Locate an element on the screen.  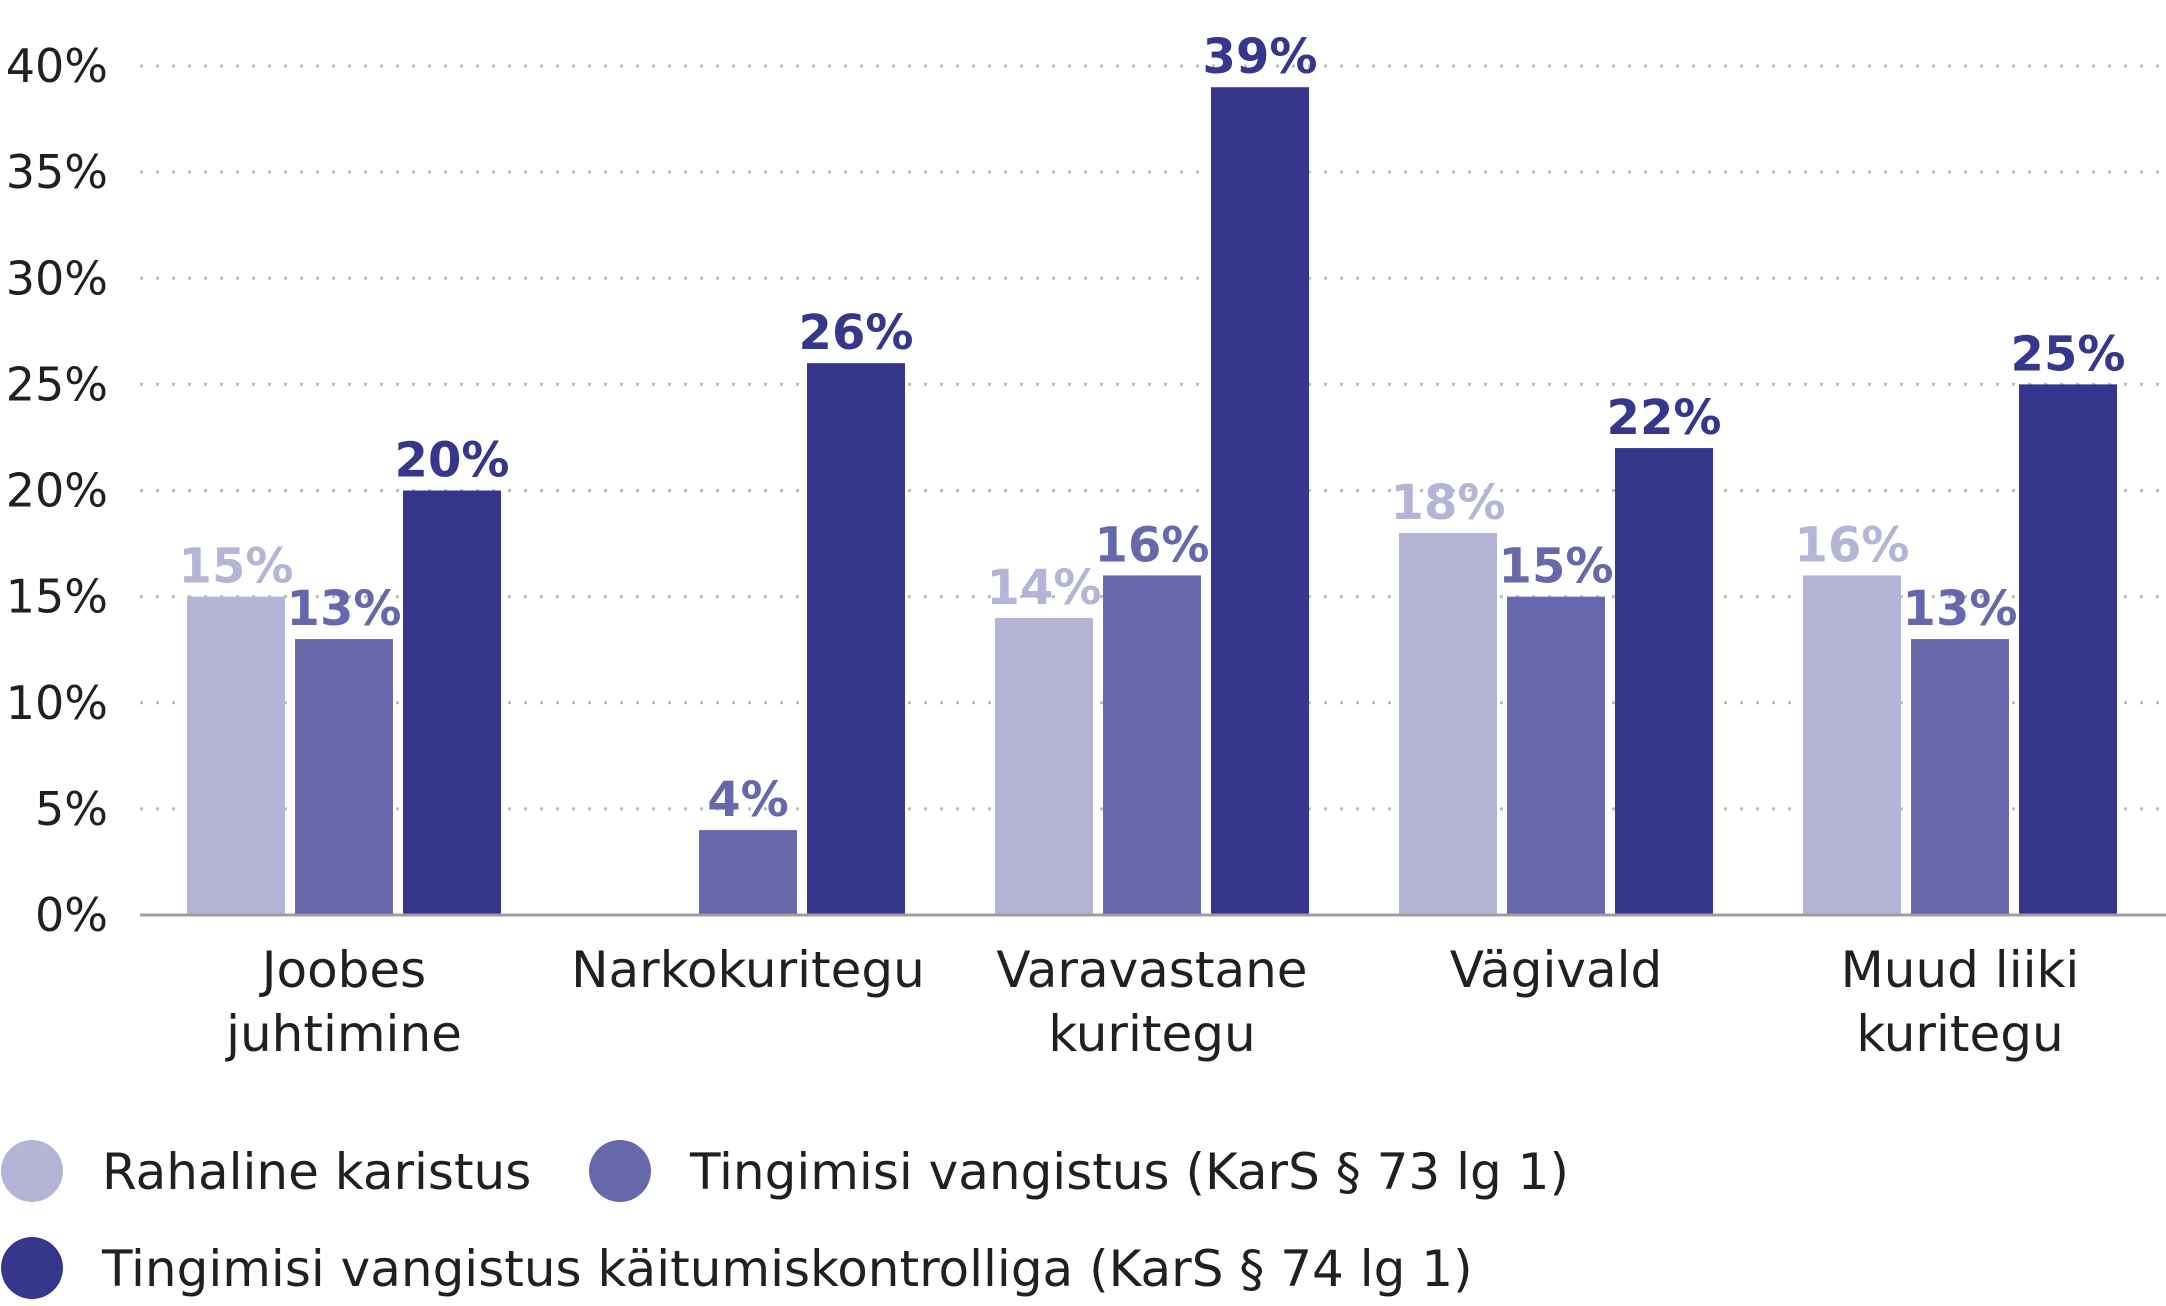
category-label: Varavastane kuritegu is located at coordinates (1151, 1002).